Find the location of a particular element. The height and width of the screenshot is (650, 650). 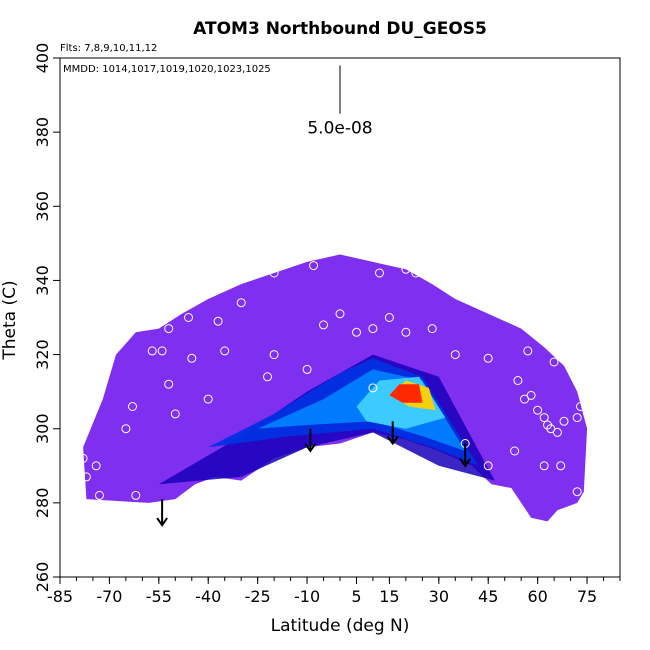

y-tick-label: 340 is located at coordinates (42, 280).